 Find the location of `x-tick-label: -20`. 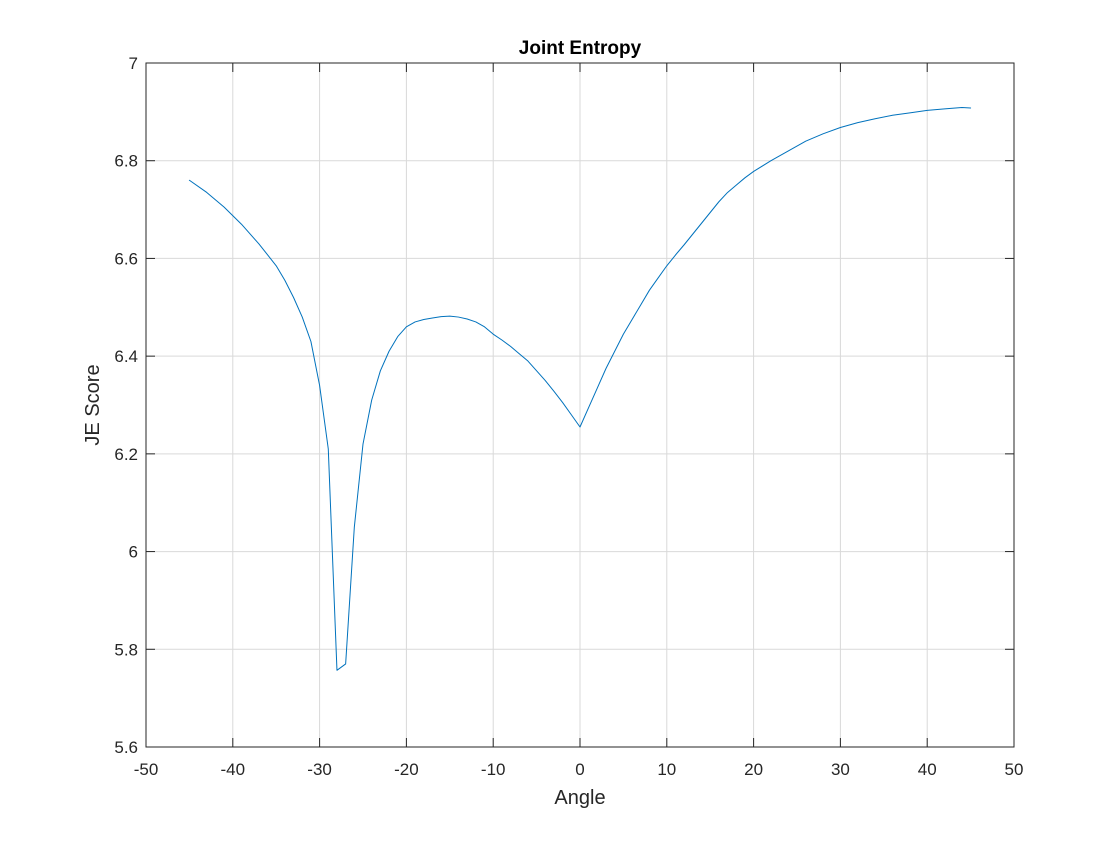

x-tick-label: -20 is located at coordinates (406, 769).